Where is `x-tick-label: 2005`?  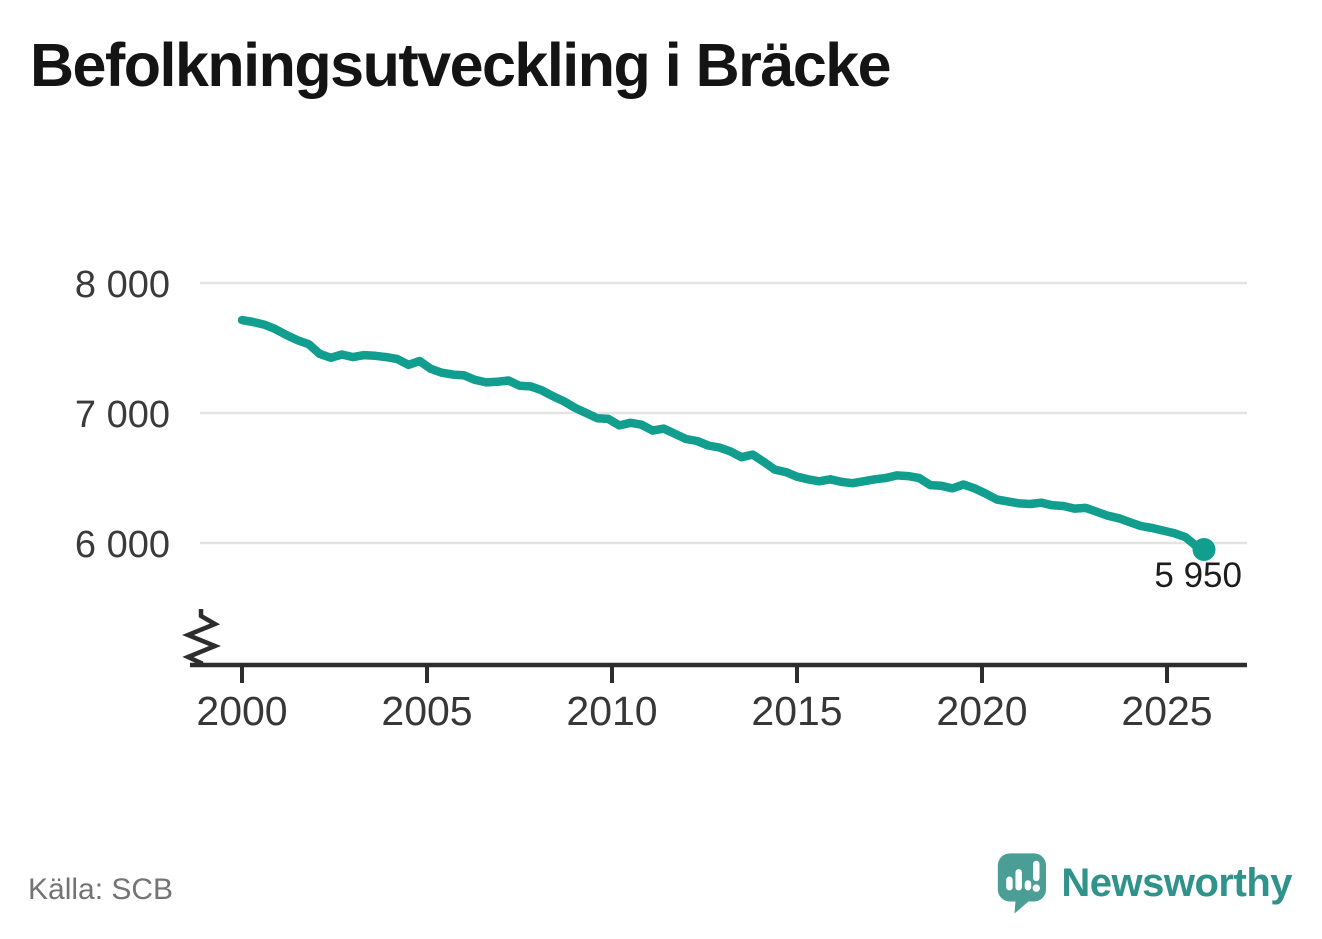 x-tick-label: 2005 is located at coordinates (426, 711).